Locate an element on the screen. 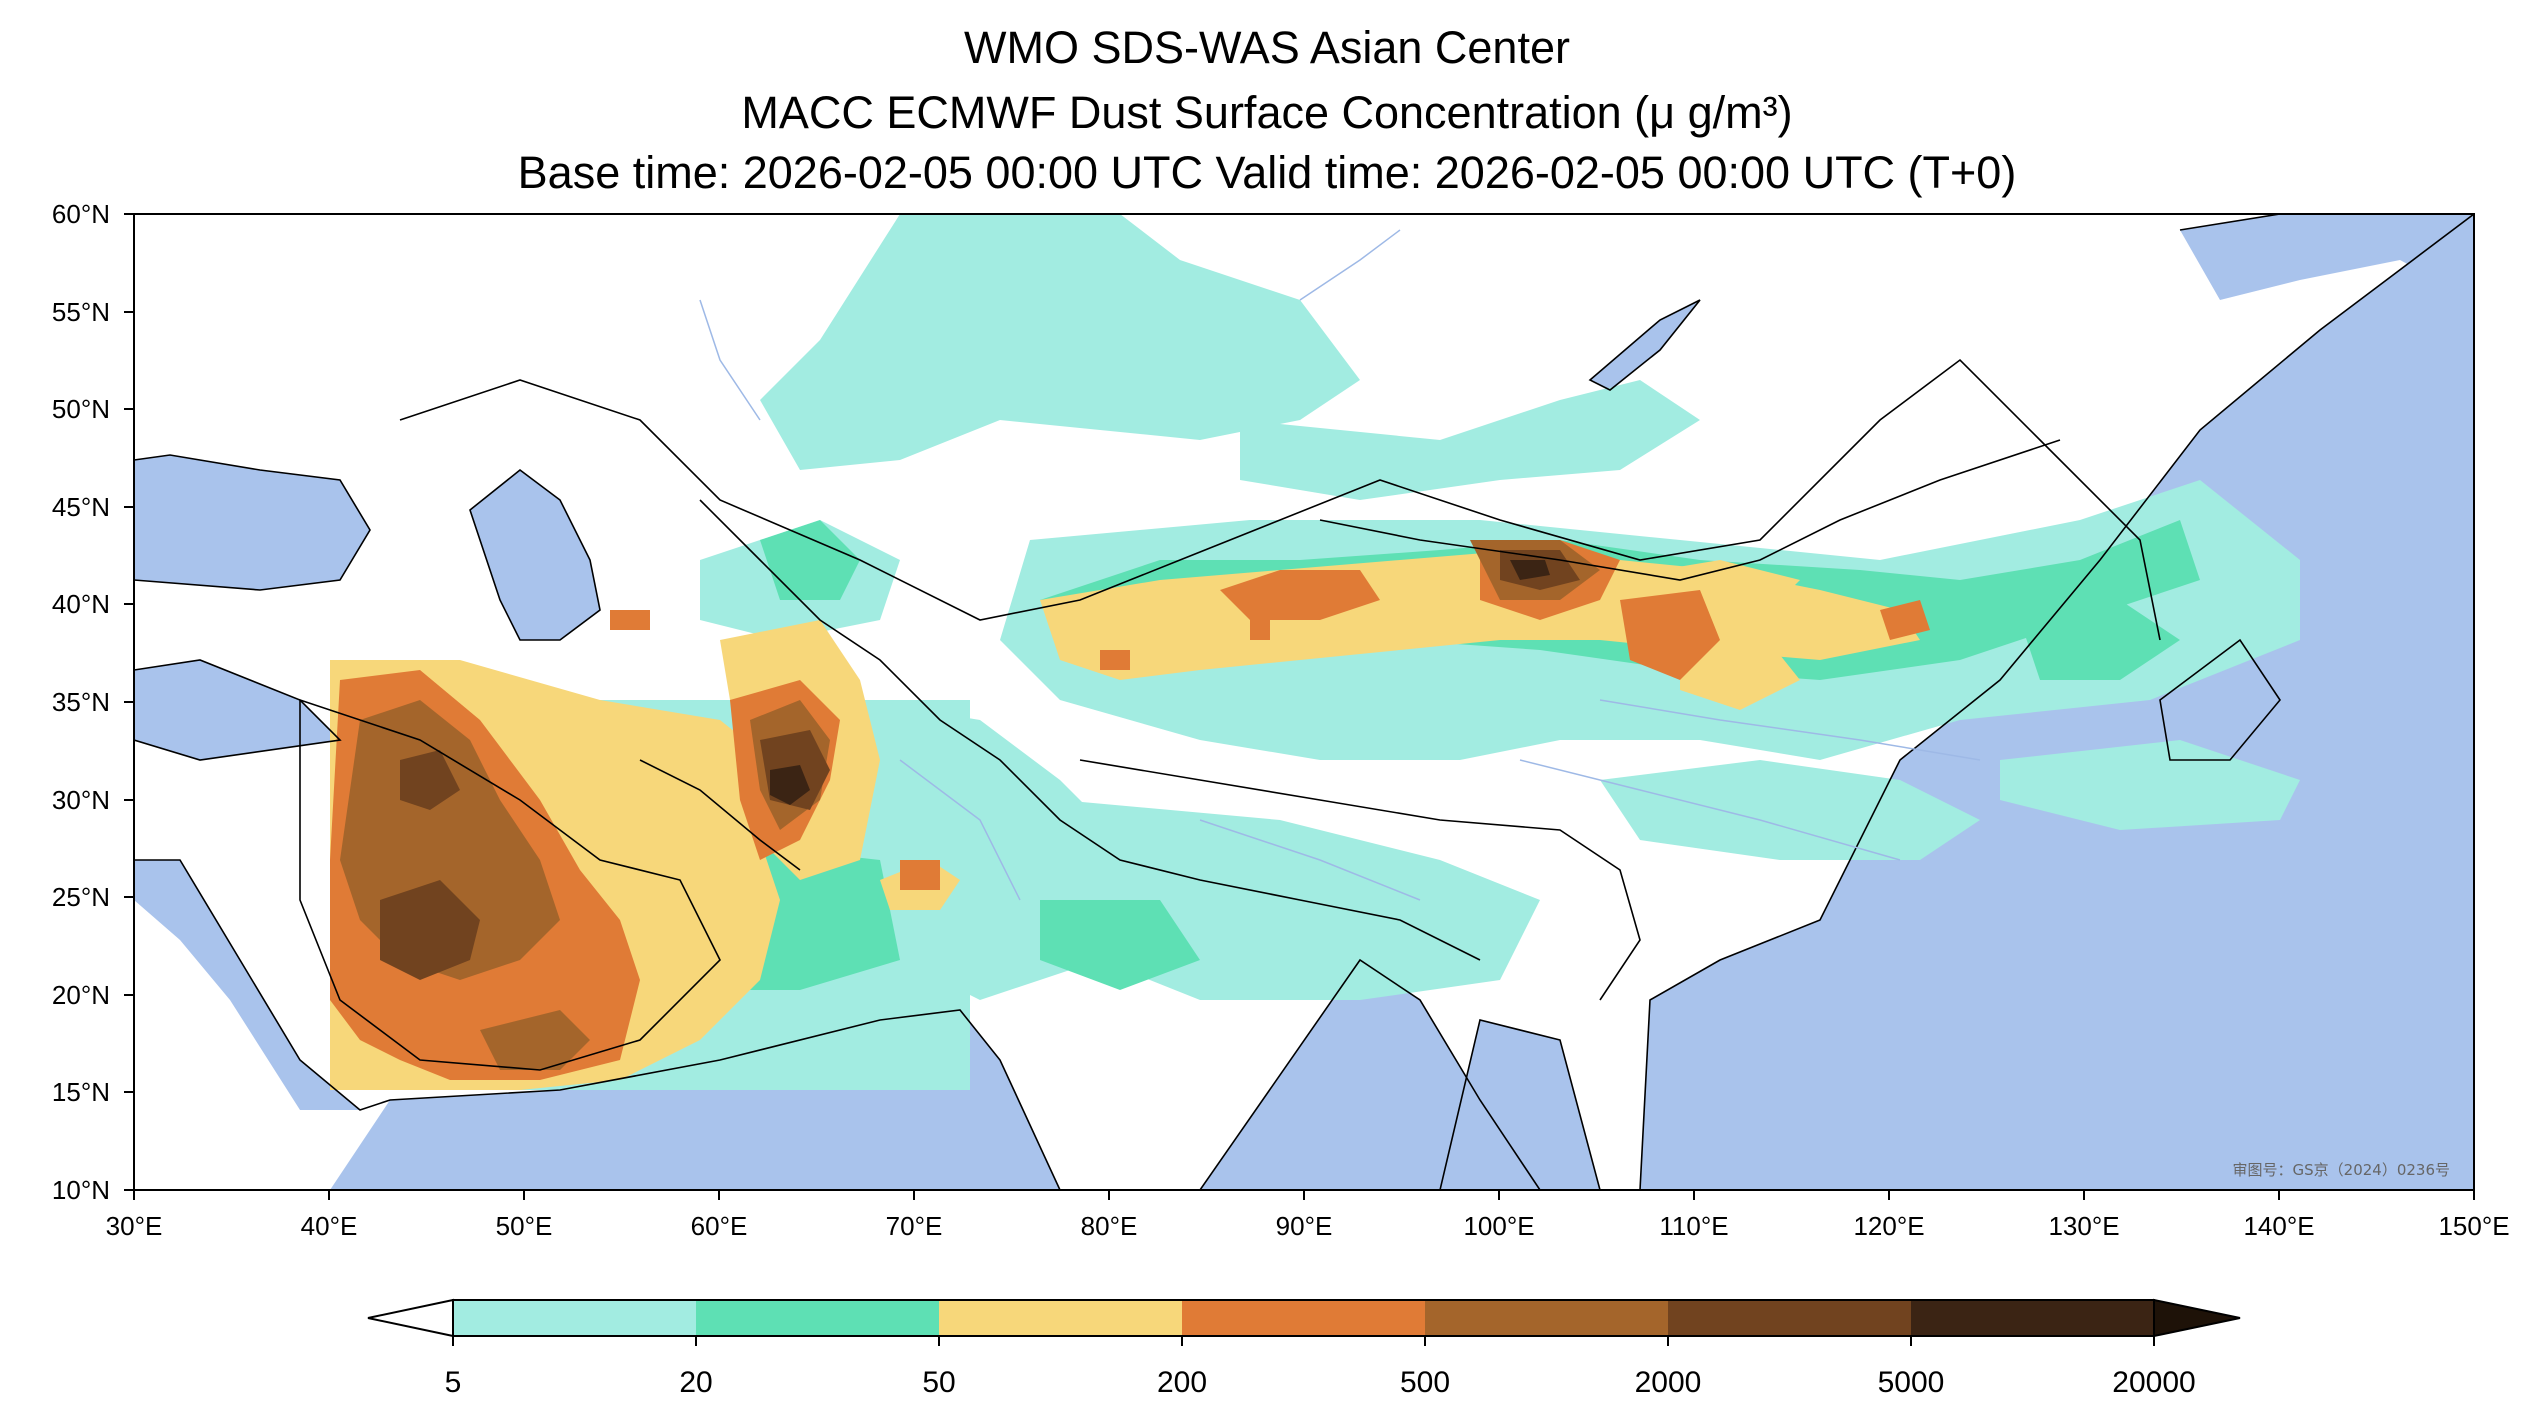 The height and width of the screenshot is (1421, 2534). lat-label: 60°N is located at coordinates (81, 214).